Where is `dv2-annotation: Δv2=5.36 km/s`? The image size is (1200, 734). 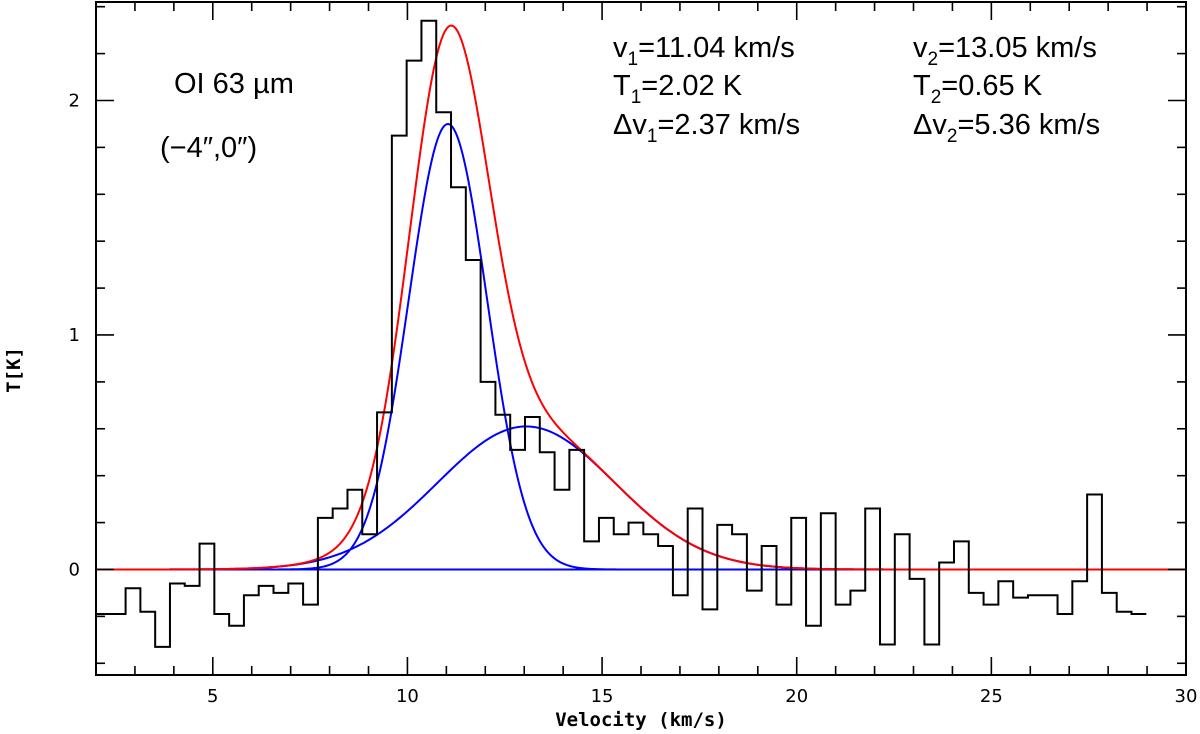
dv2-annotation: Δv2=5.36 km/s is located at coordinates (1006, 128).